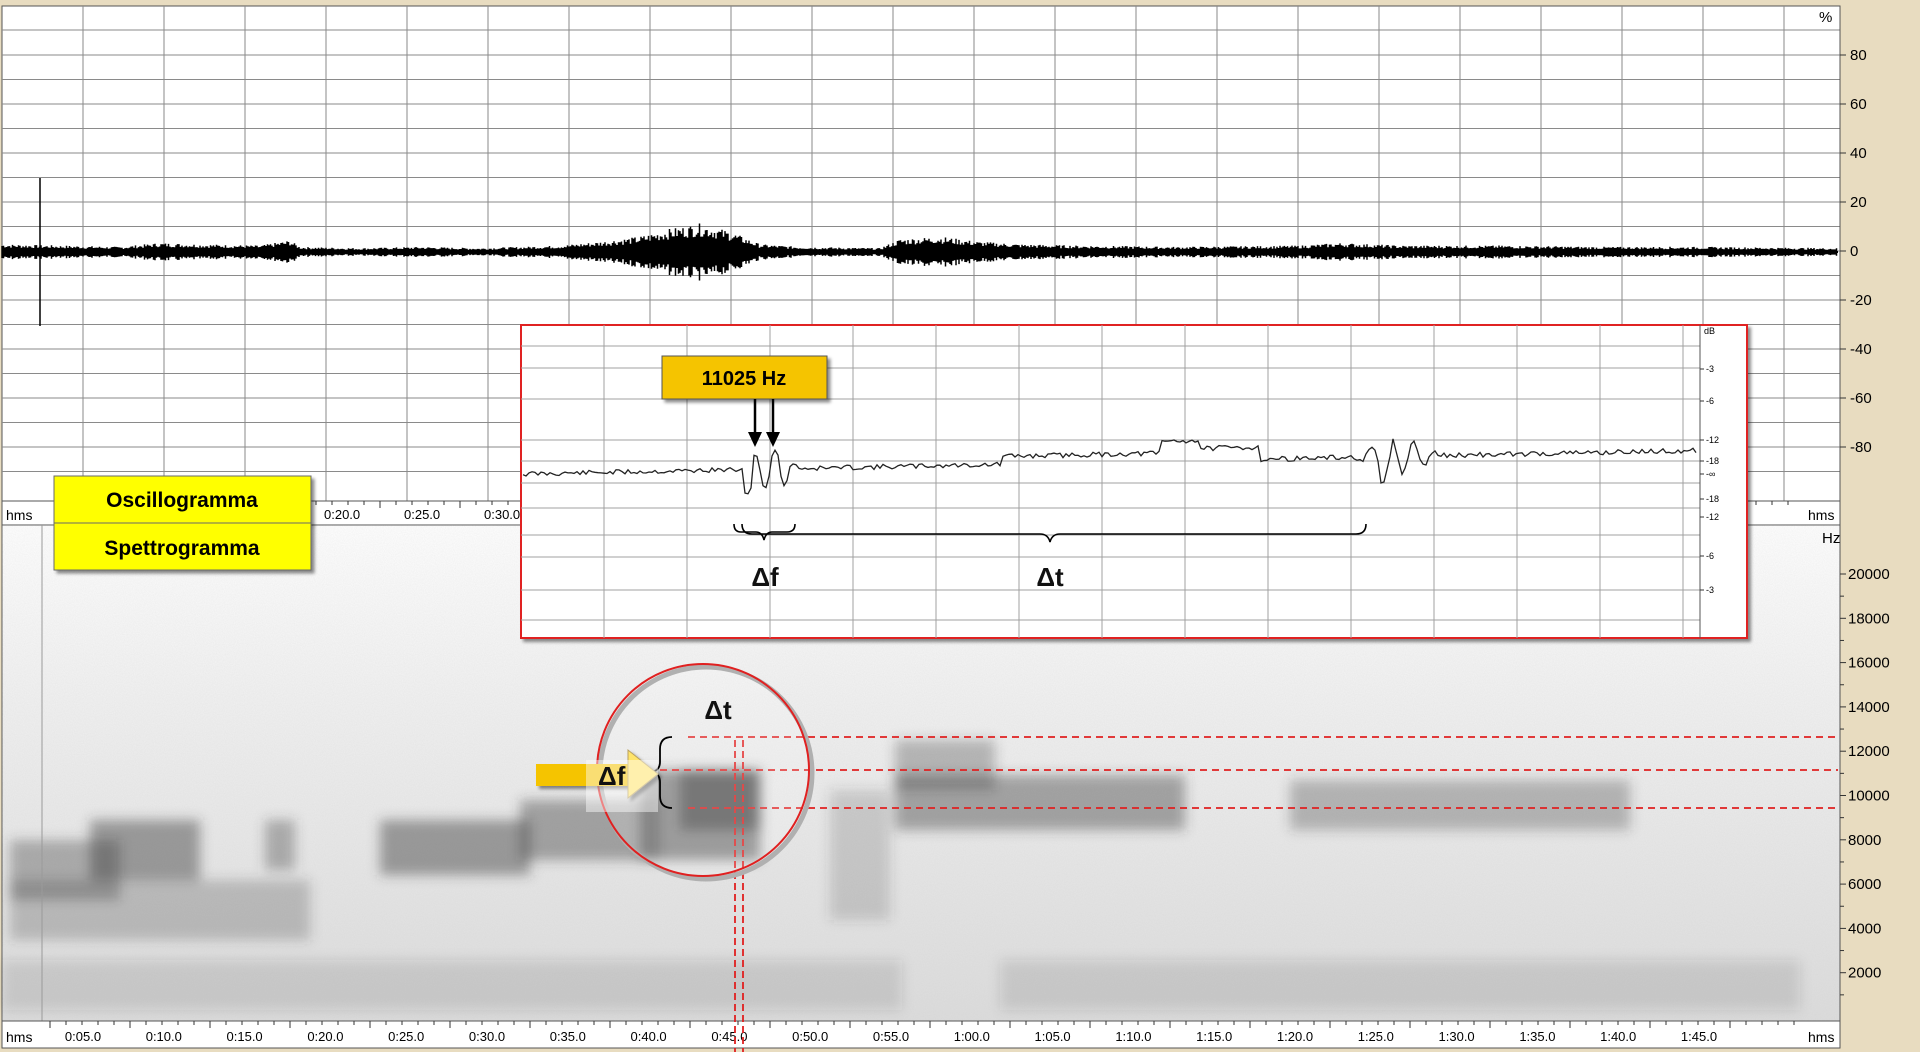 This screenshot has width=1920, height=1052. Describe the element at coordinates (1537, 1036) in the screenshot. I see `spectrogram-time-tick-label: 1:35.0` at that location.